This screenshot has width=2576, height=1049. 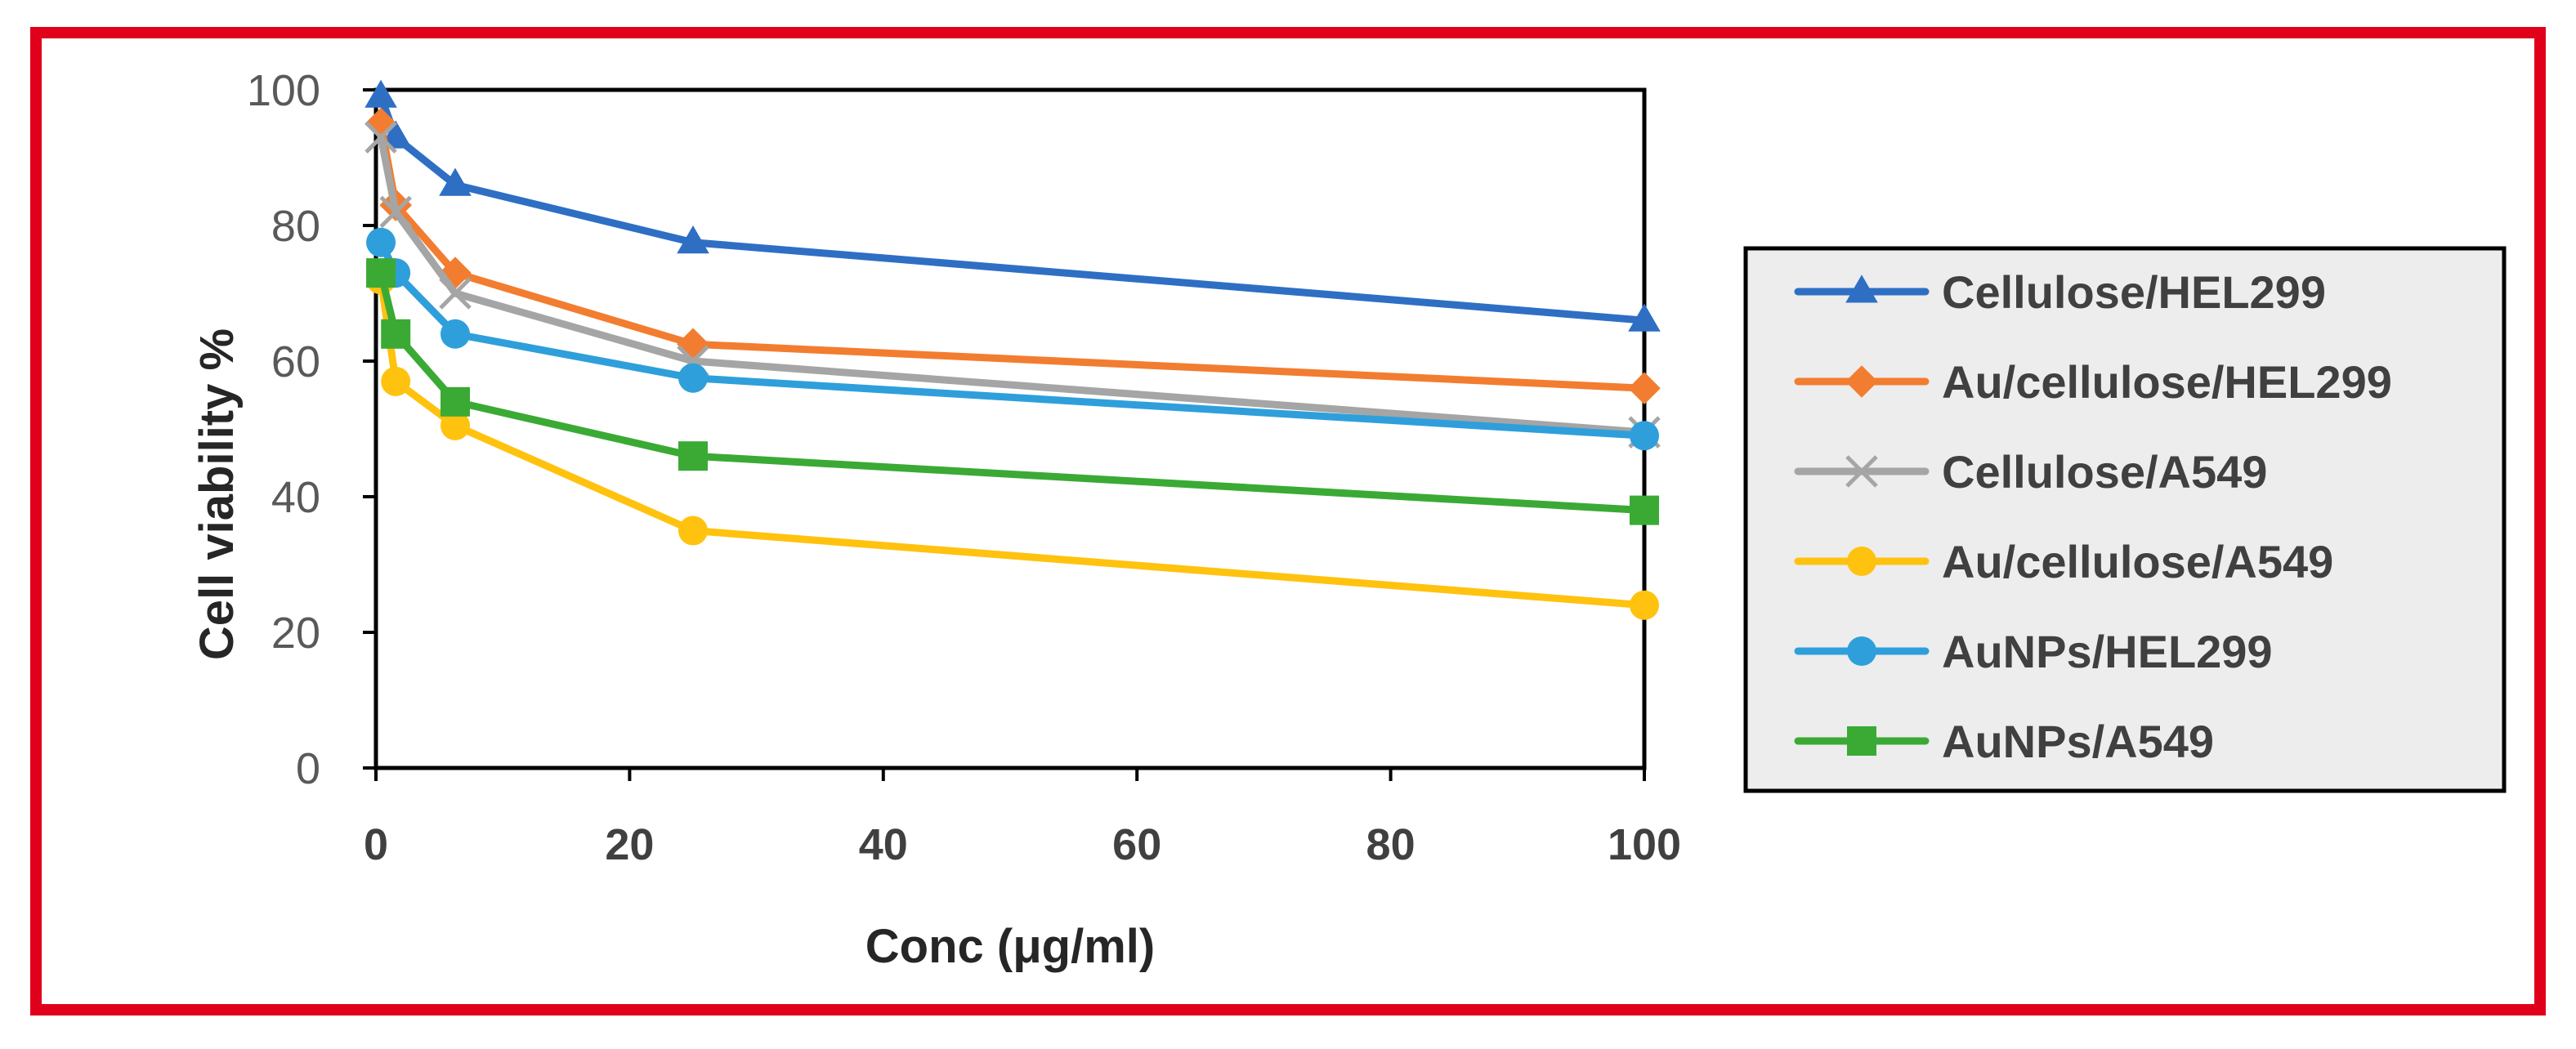 I want to click on x-tick-label: 40, so click(x=883, y=844).